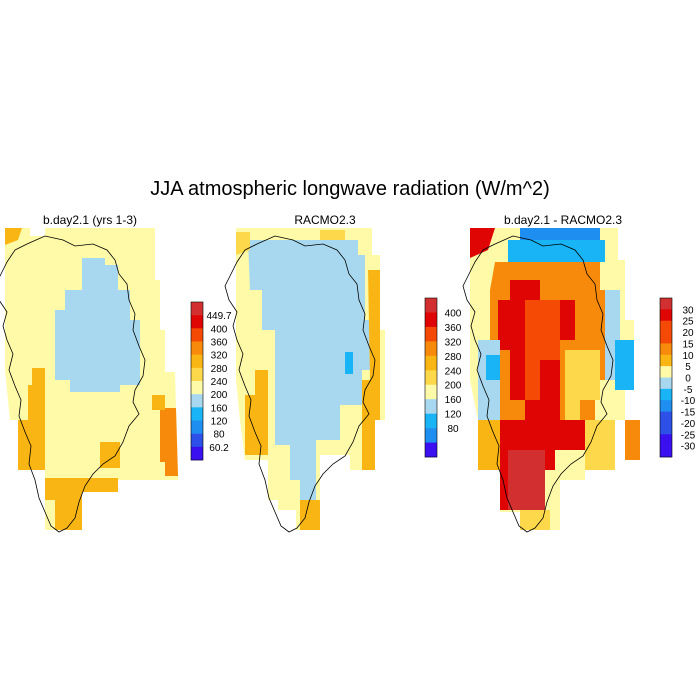  I want to click on region-diff-nw-stripe1, so click(482, 243).